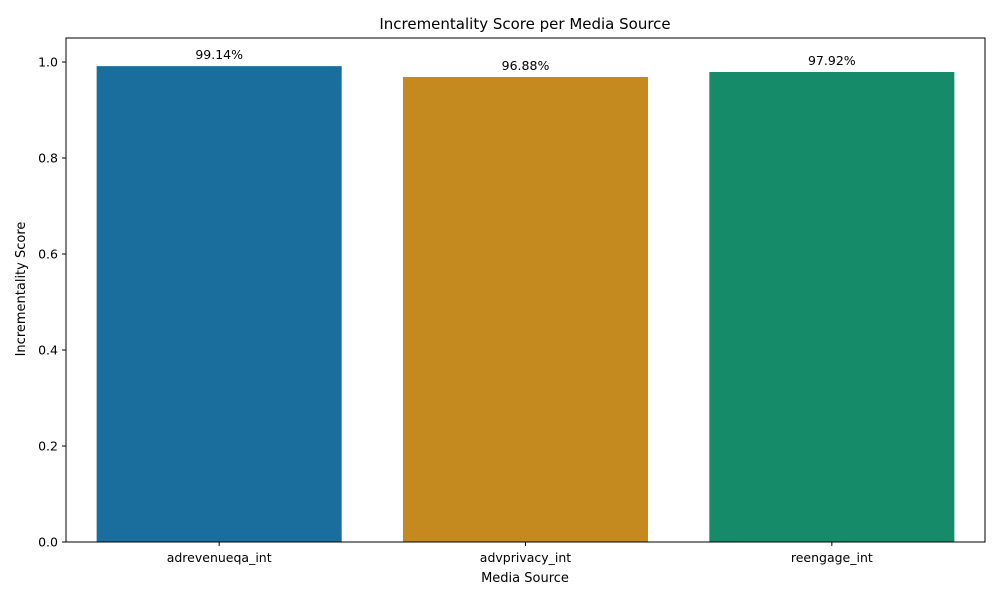 The image size is (1000, 600). What do you see at coordinates (48, 62) in the screenshot?
I see `y-tick-label: 1.0` at bounding box center [48, 62].